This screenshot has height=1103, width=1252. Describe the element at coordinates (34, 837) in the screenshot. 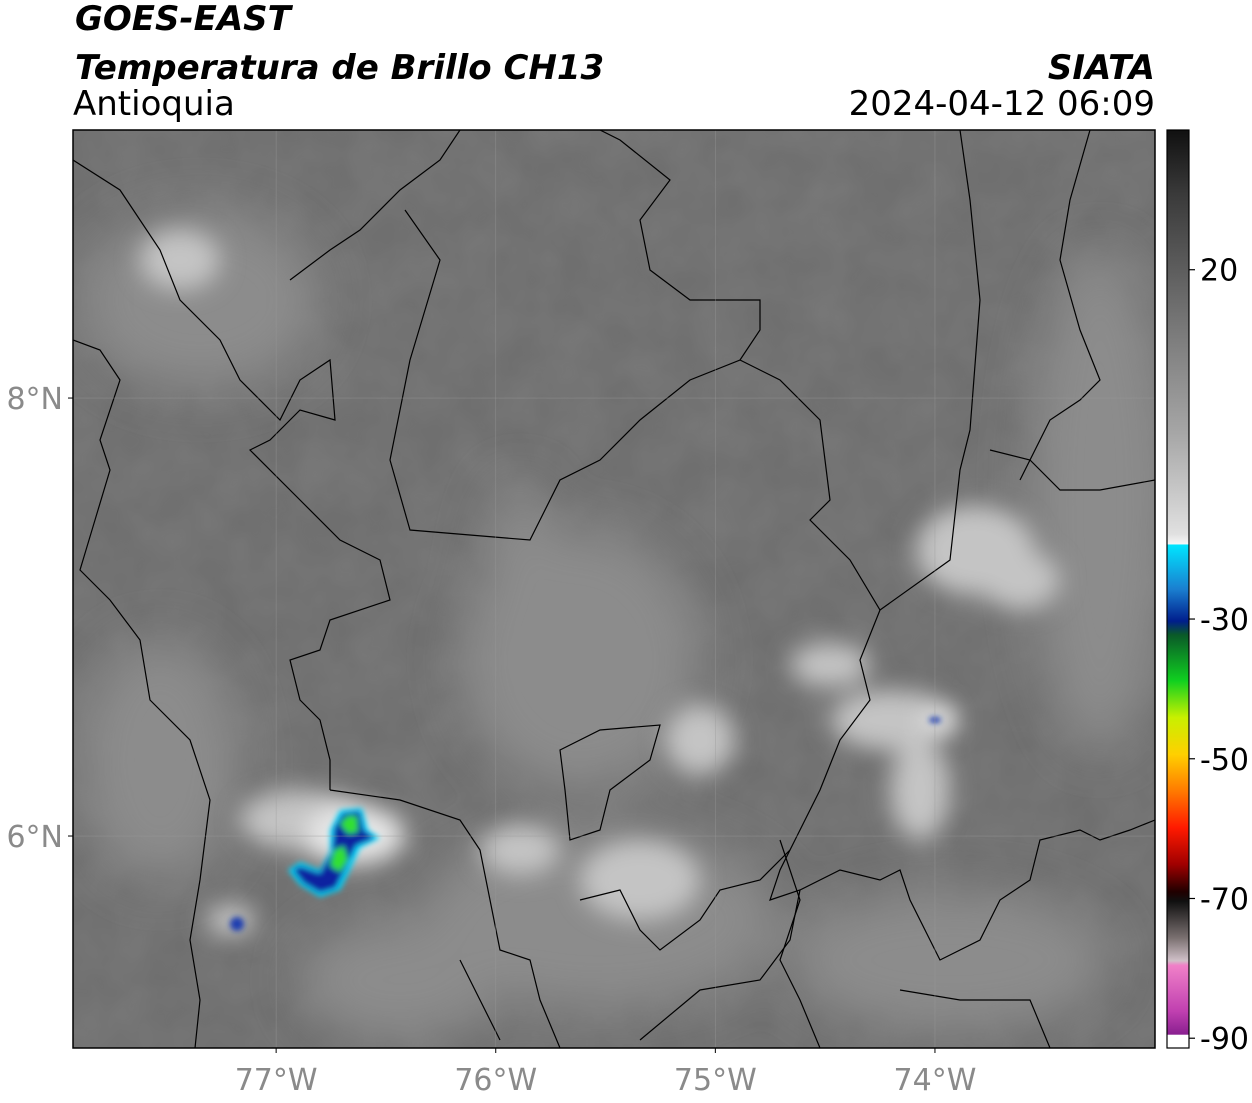

I see `lat-tick-label: 6°N` at that location.